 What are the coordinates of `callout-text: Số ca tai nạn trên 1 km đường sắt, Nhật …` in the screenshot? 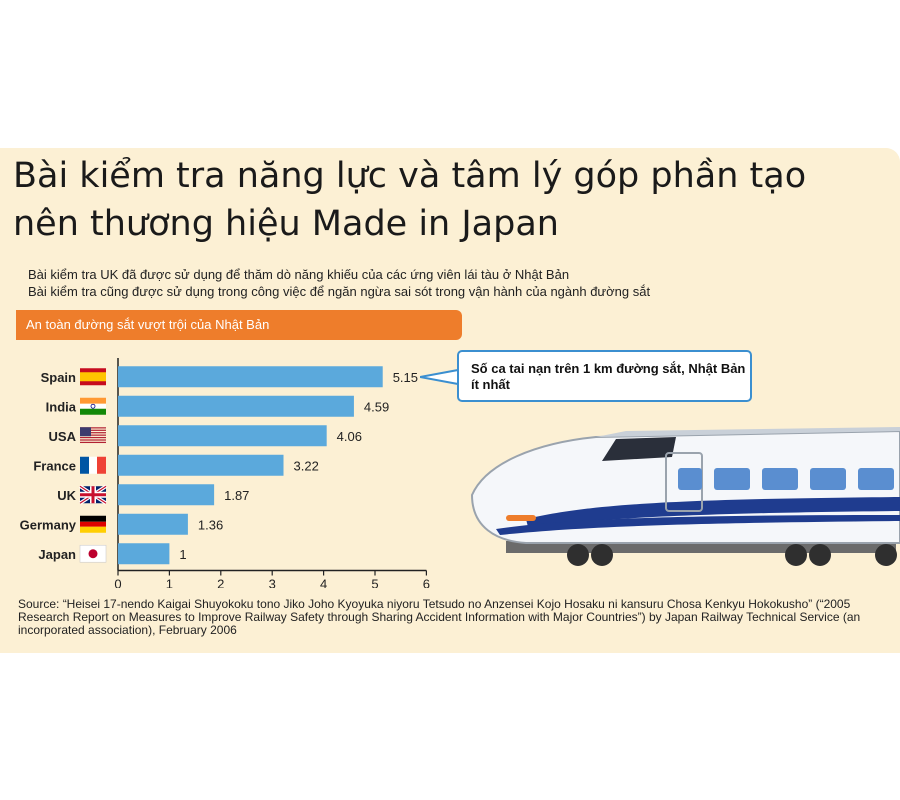 It's located at (608, 376).